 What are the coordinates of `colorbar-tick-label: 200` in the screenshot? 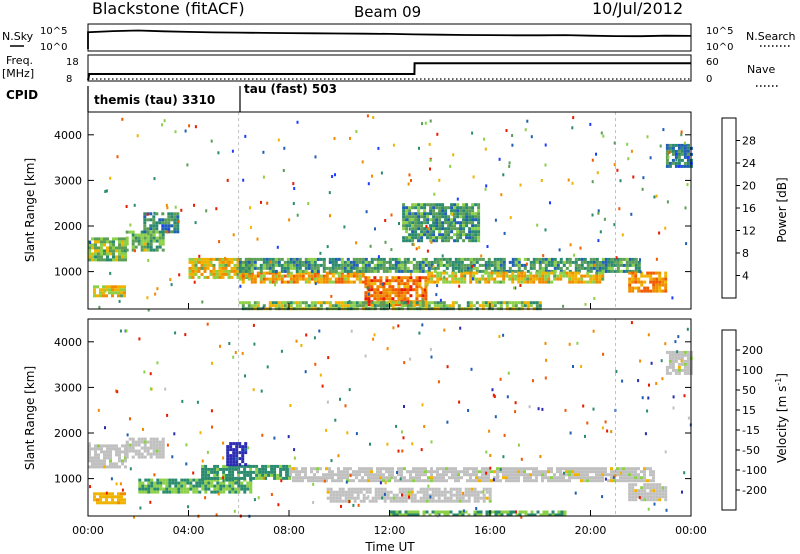 It's located at (752, 350).